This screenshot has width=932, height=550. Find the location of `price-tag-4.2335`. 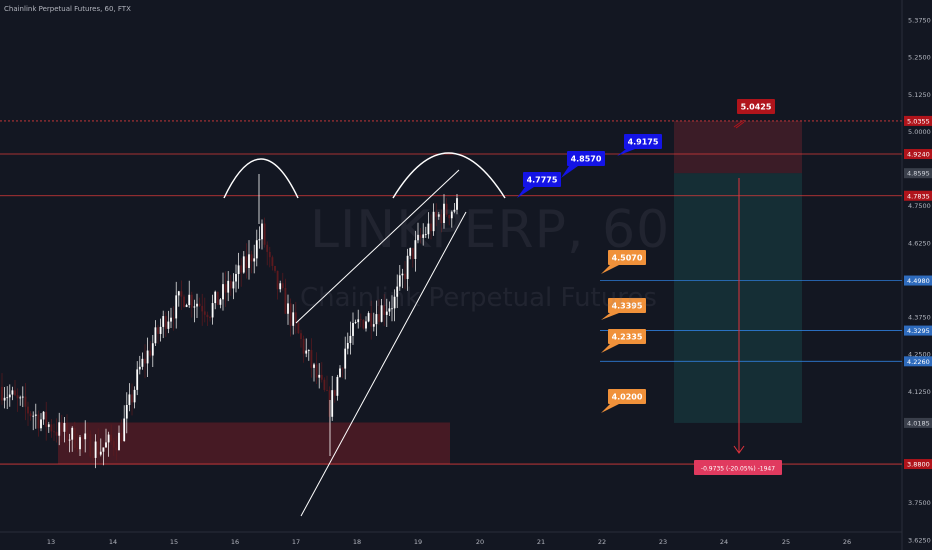

price-tag-4.2335 is located at coordinates (627, 336).